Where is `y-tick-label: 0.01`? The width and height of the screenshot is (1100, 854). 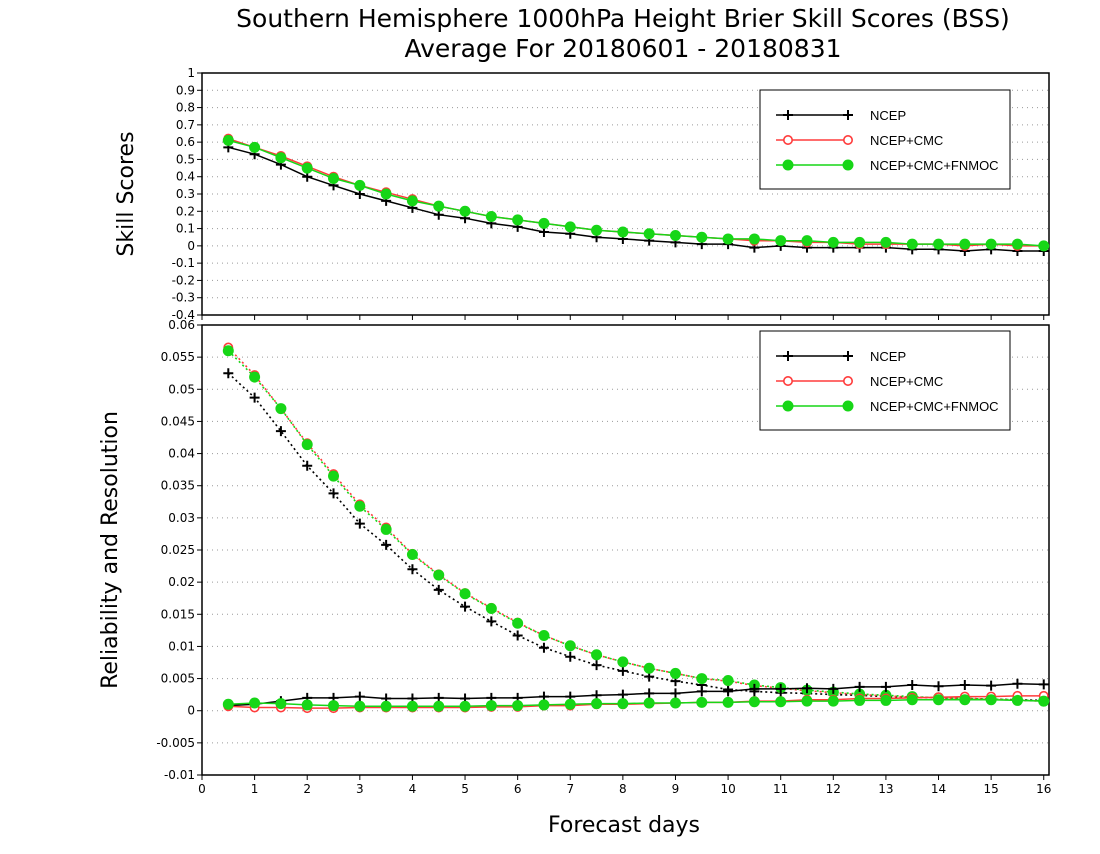 y-tick-label: 0.01 is located at coordinates (181, 646).